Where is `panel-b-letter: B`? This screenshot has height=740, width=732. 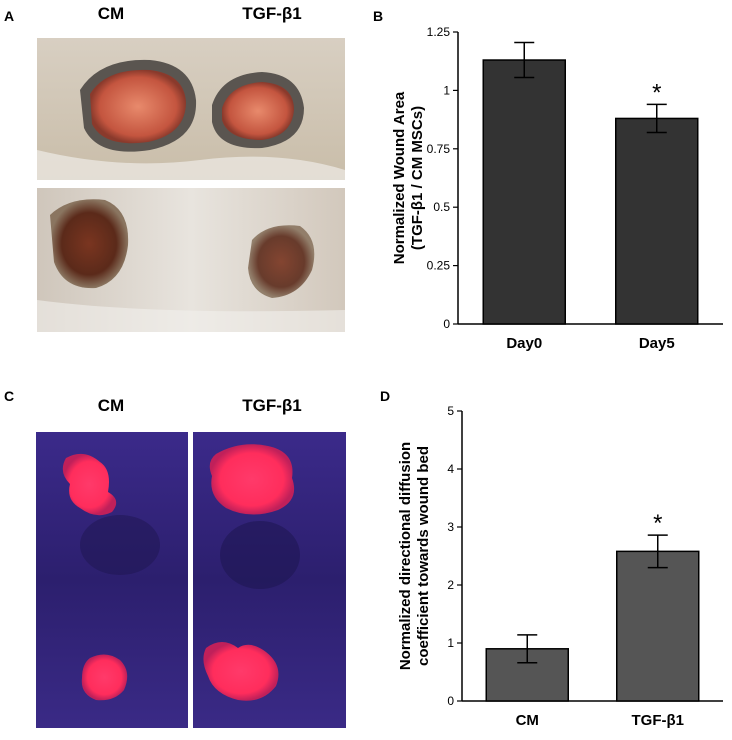 panel-b-letter: B is located at coordinates (378, 16).